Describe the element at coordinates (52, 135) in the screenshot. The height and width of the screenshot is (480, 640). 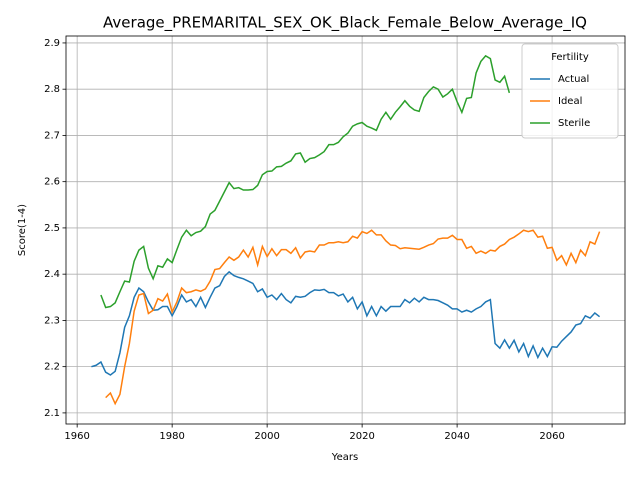
I see `y-tick-label: 2.7` at that location.